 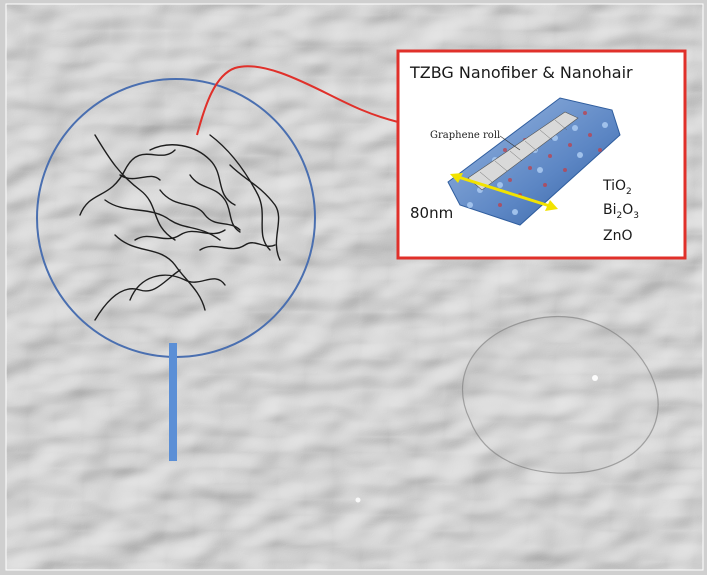 What do you see at coordinates (521, 72) in the screenshot?
I see `callout-title: TZBG Nanofiber & Nanohair` at bounding box center [521, 72].